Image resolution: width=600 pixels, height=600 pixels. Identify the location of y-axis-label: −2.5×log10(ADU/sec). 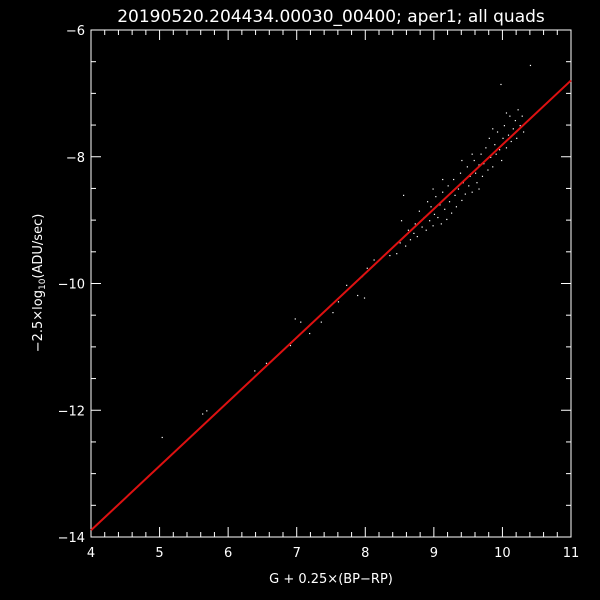
(39, 283).